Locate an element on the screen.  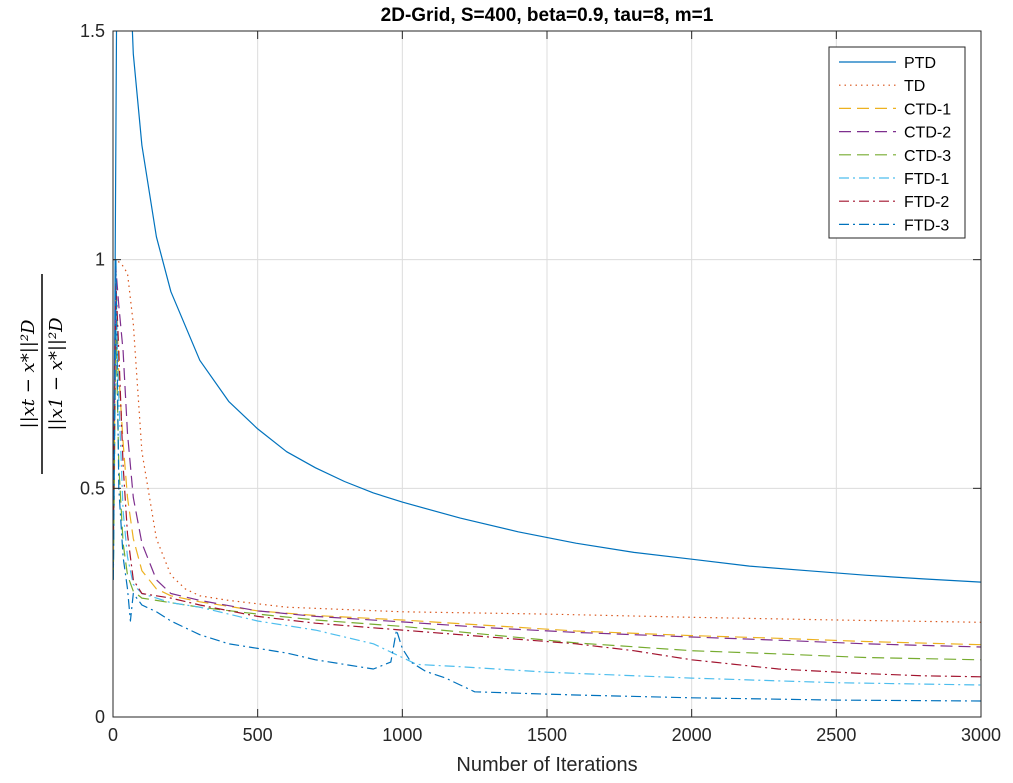
y-tick-label: 1 is located at coordinates (100, 260).